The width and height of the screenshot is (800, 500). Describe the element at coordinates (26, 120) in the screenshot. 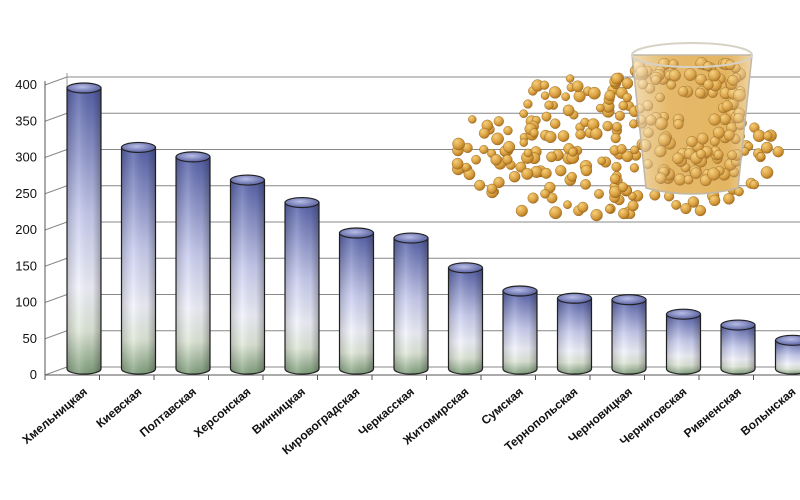

I see `y-tick-label: 350` at that location.